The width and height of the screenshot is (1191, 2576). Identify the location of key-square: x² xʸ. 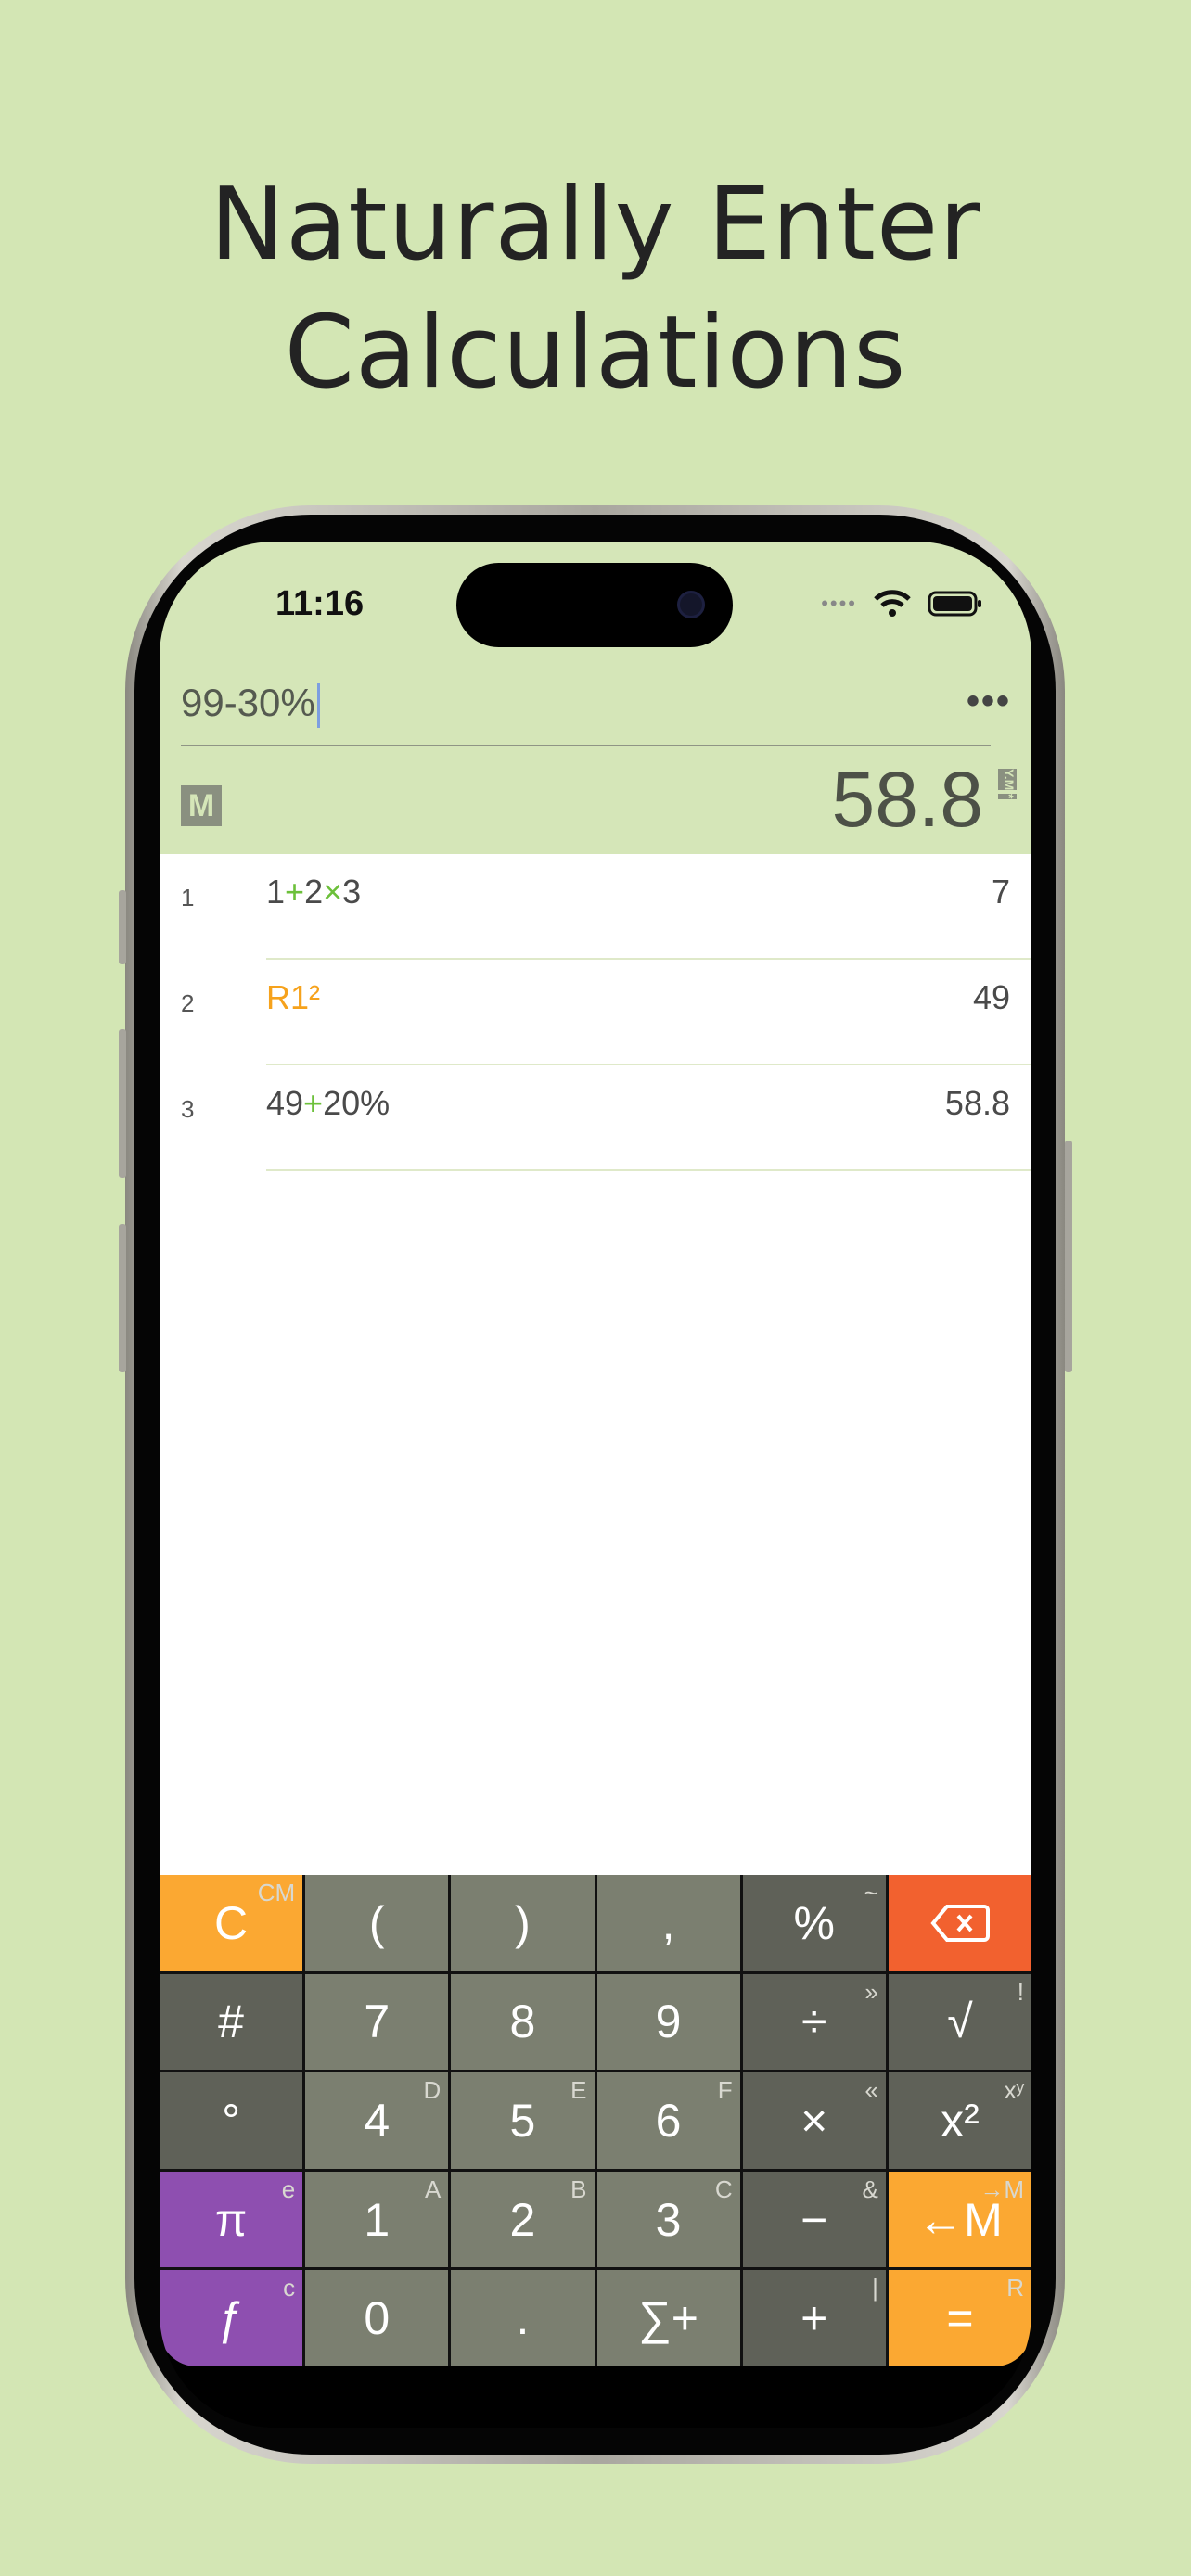
(959, 2120).